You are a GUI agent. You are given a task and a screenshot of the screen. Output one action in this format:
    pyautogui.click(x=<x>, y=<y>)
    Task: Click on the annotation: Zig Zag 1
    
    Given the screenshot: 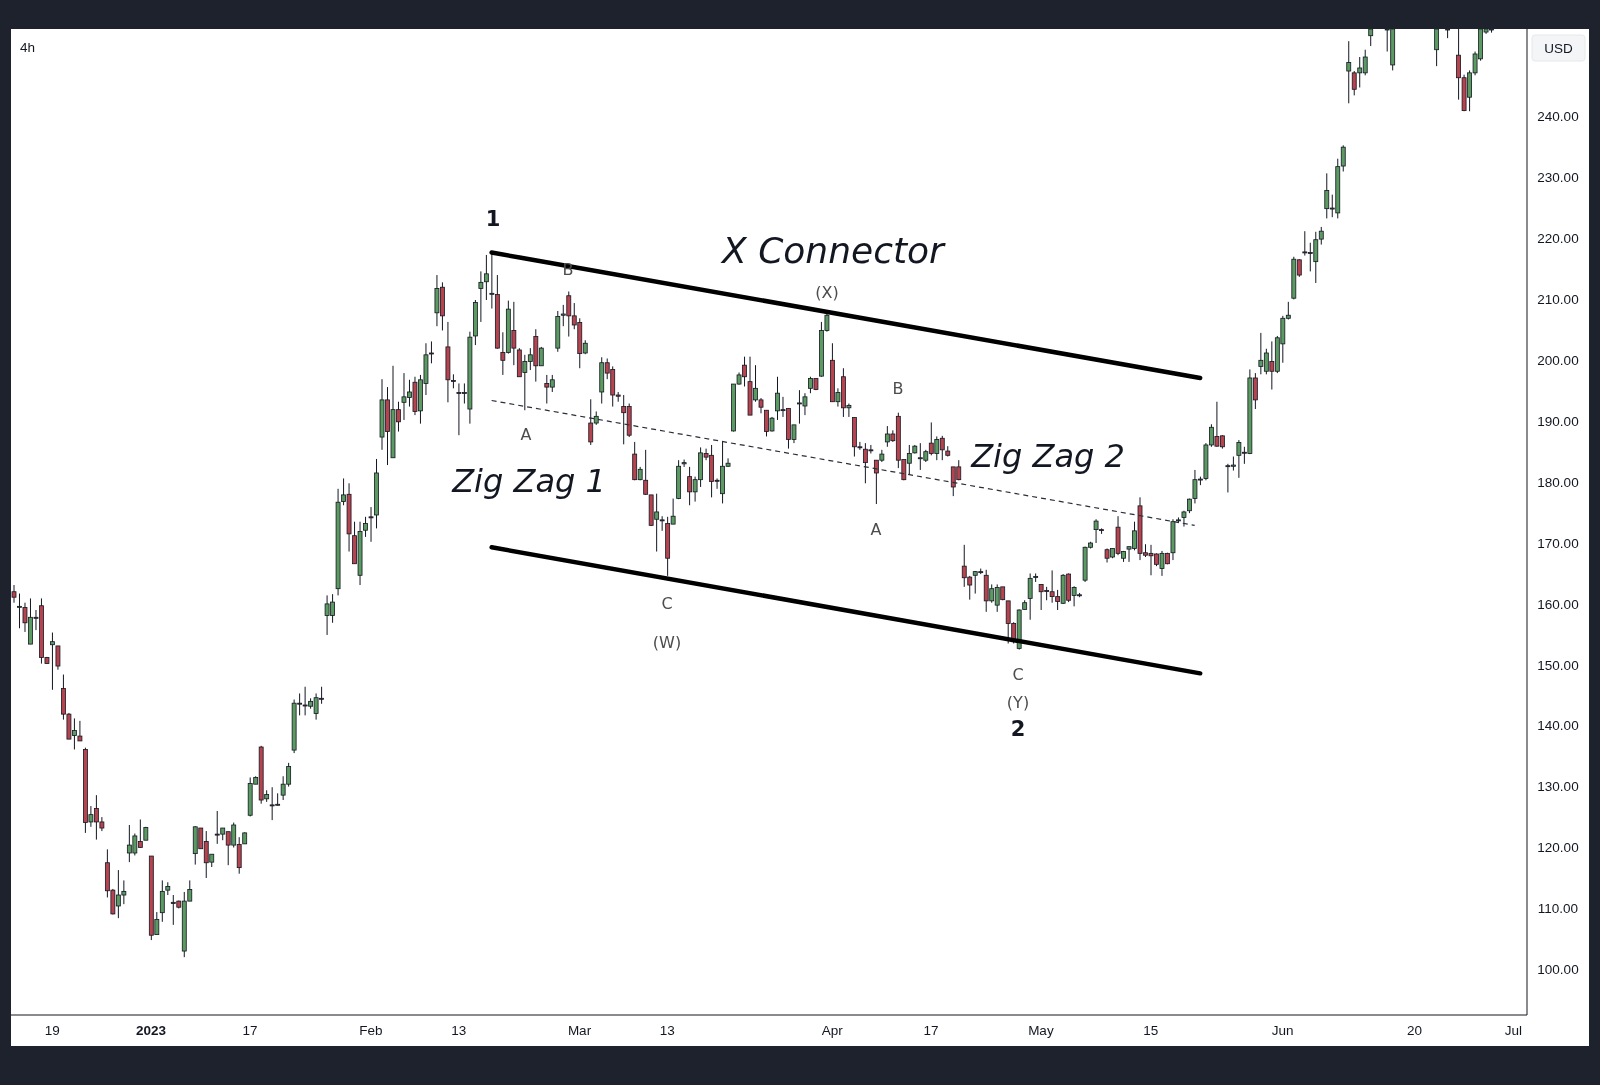 What is the action you would take?
    pyautogui.click(x=528, y=480)
    